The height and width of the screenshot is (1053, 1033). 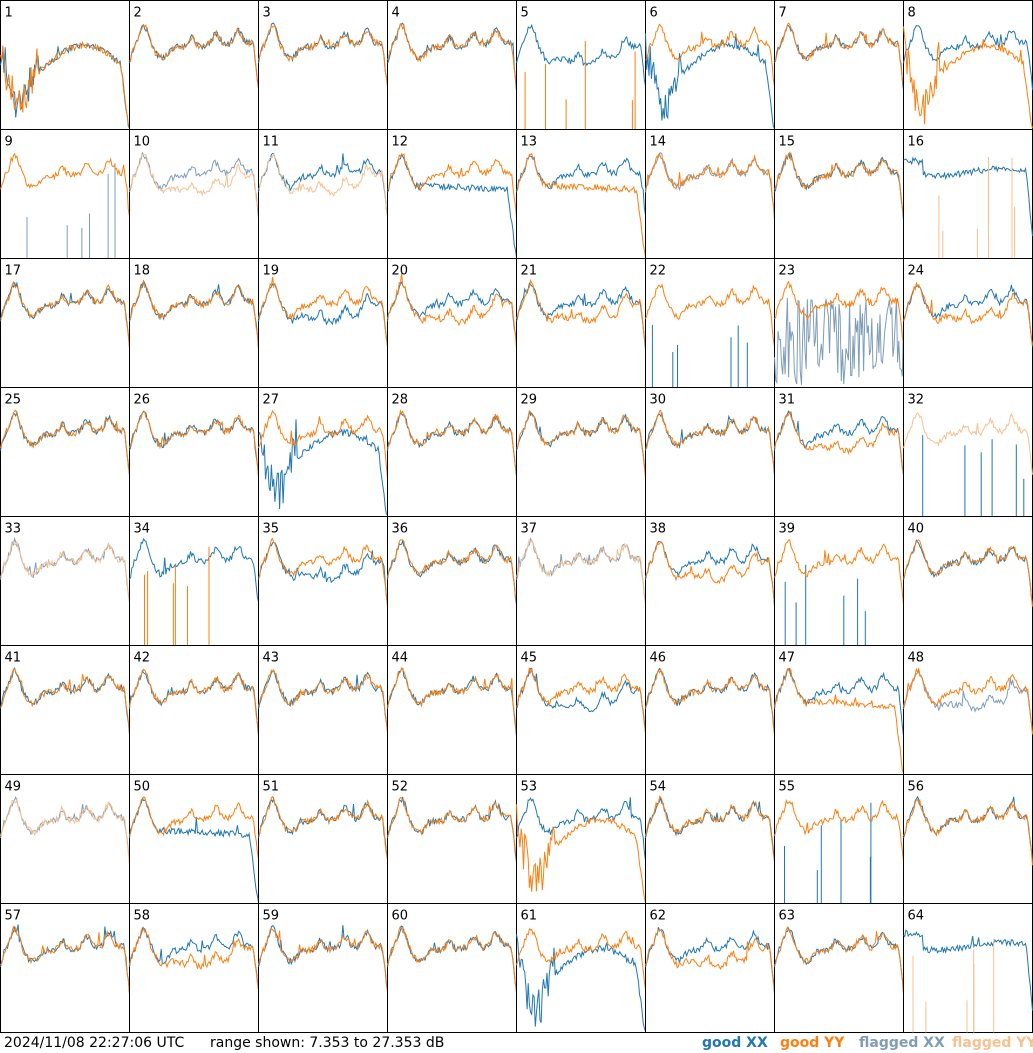 I want to click on panel-label: 43, so click(x=271, y=658).